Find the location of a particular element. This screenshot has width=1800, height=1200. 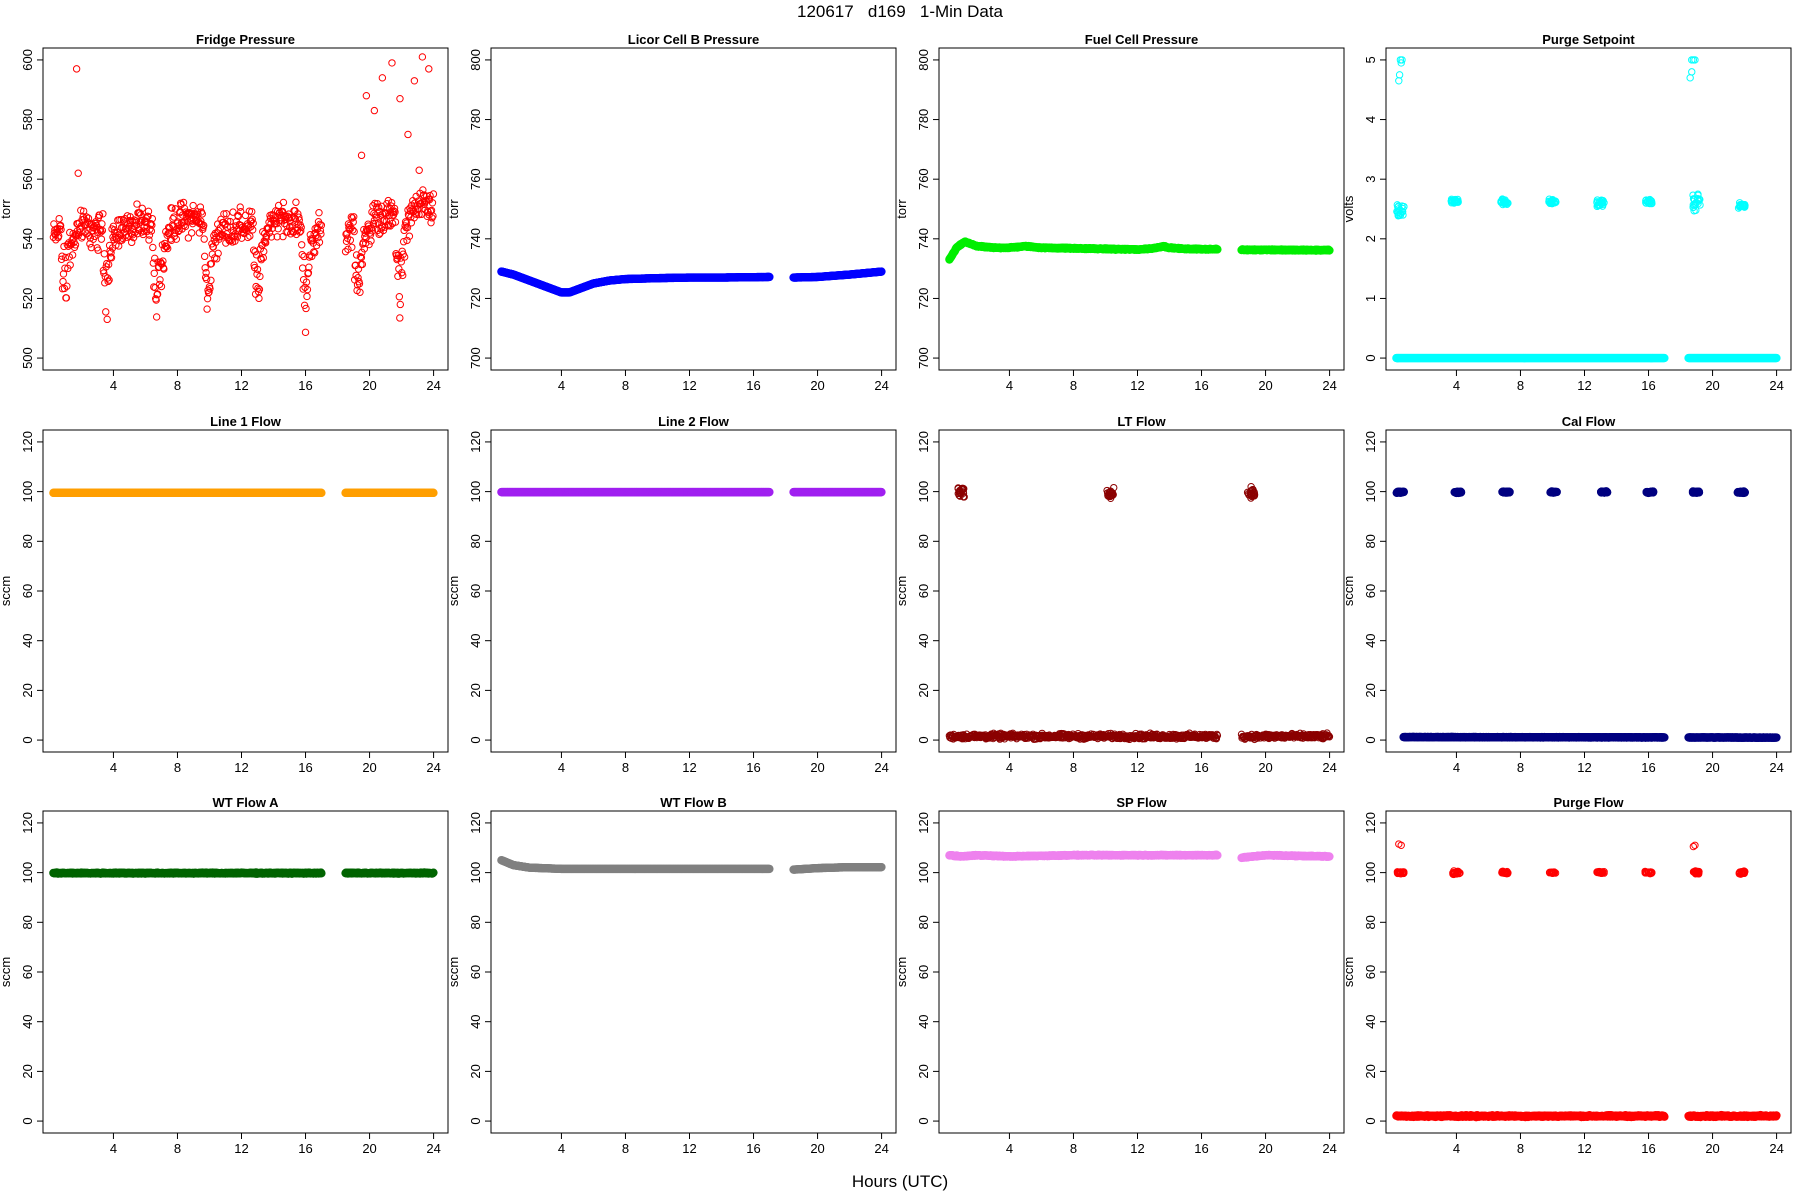

y-tick-label: 720 is located at coordinates (475, 299).